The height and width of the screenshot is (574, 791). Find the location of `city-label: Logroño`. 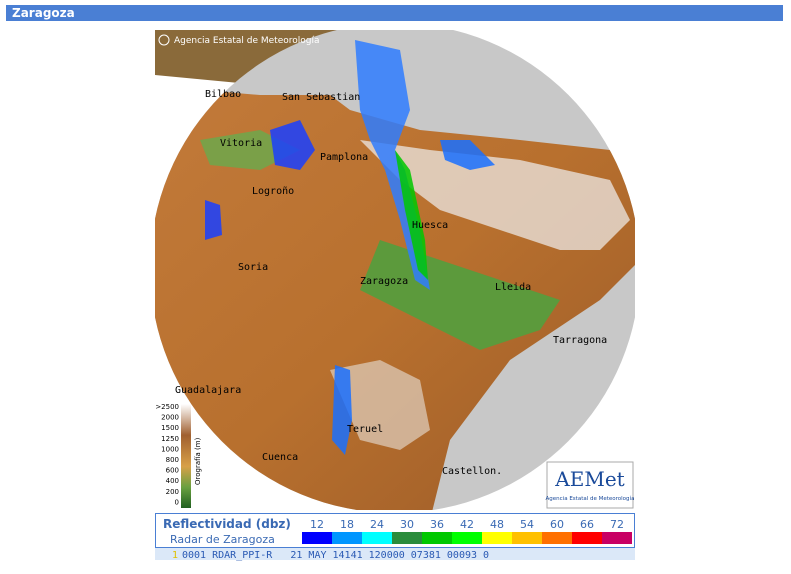

city-label: Logroño is located at coordinates (273, 191).